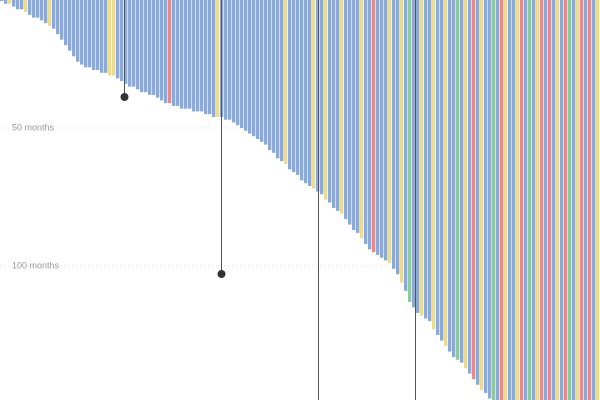 The height and width of the screenshot is (400, 600). Describe the element at coordinates (33, 127) in the screenshot. I see `y-tick-label: 50 months` at that location.